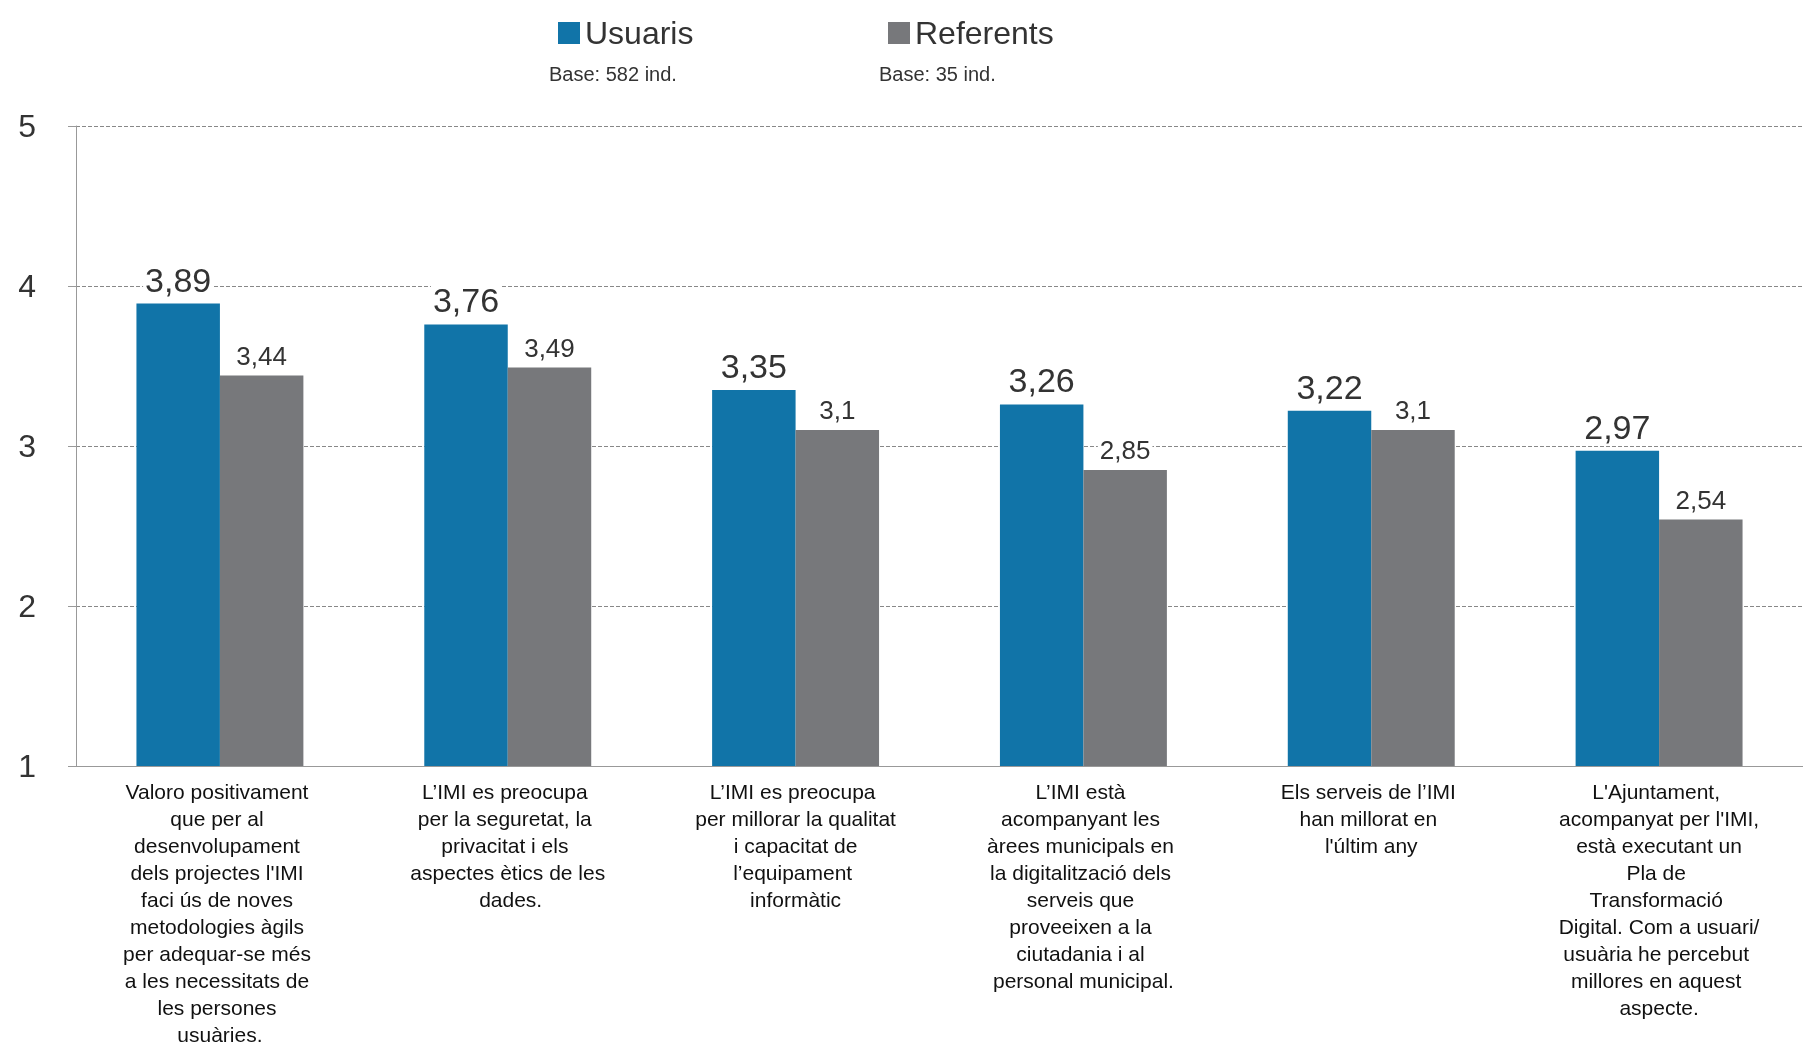 Image resolution: width=1811 pixels, height=1057 pixels. I want to click on text: Base: 582 ind., so click(613, 74).